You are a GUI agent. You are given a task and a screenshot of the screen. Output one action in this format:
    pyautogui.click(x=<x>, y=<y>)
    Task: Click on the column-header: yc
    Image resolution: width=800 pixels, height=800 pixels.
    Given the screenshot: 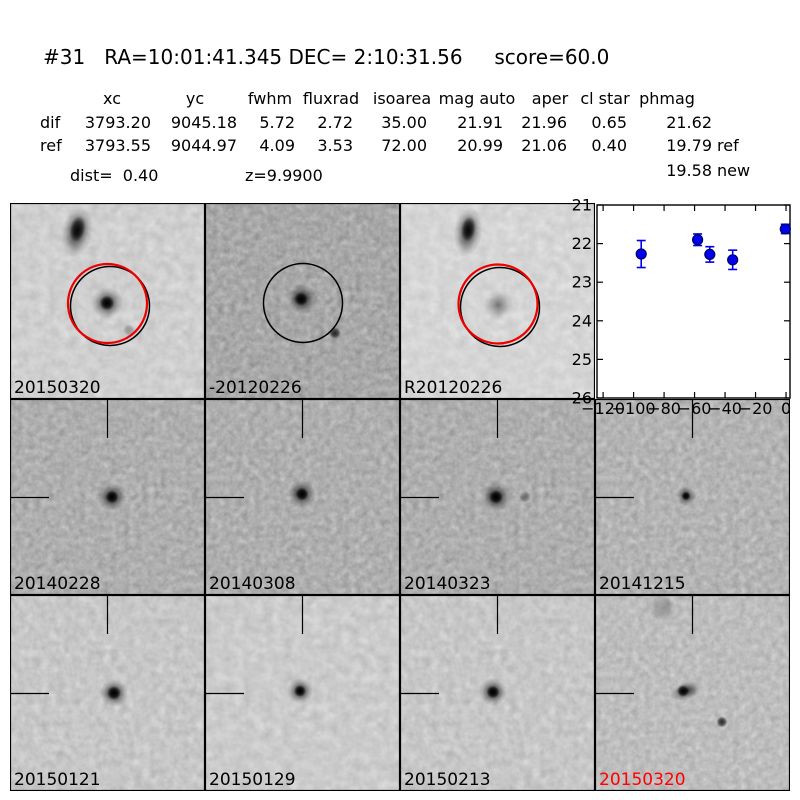 What is the action you would take?
    pyautogui.click(x=195, y=98)
    